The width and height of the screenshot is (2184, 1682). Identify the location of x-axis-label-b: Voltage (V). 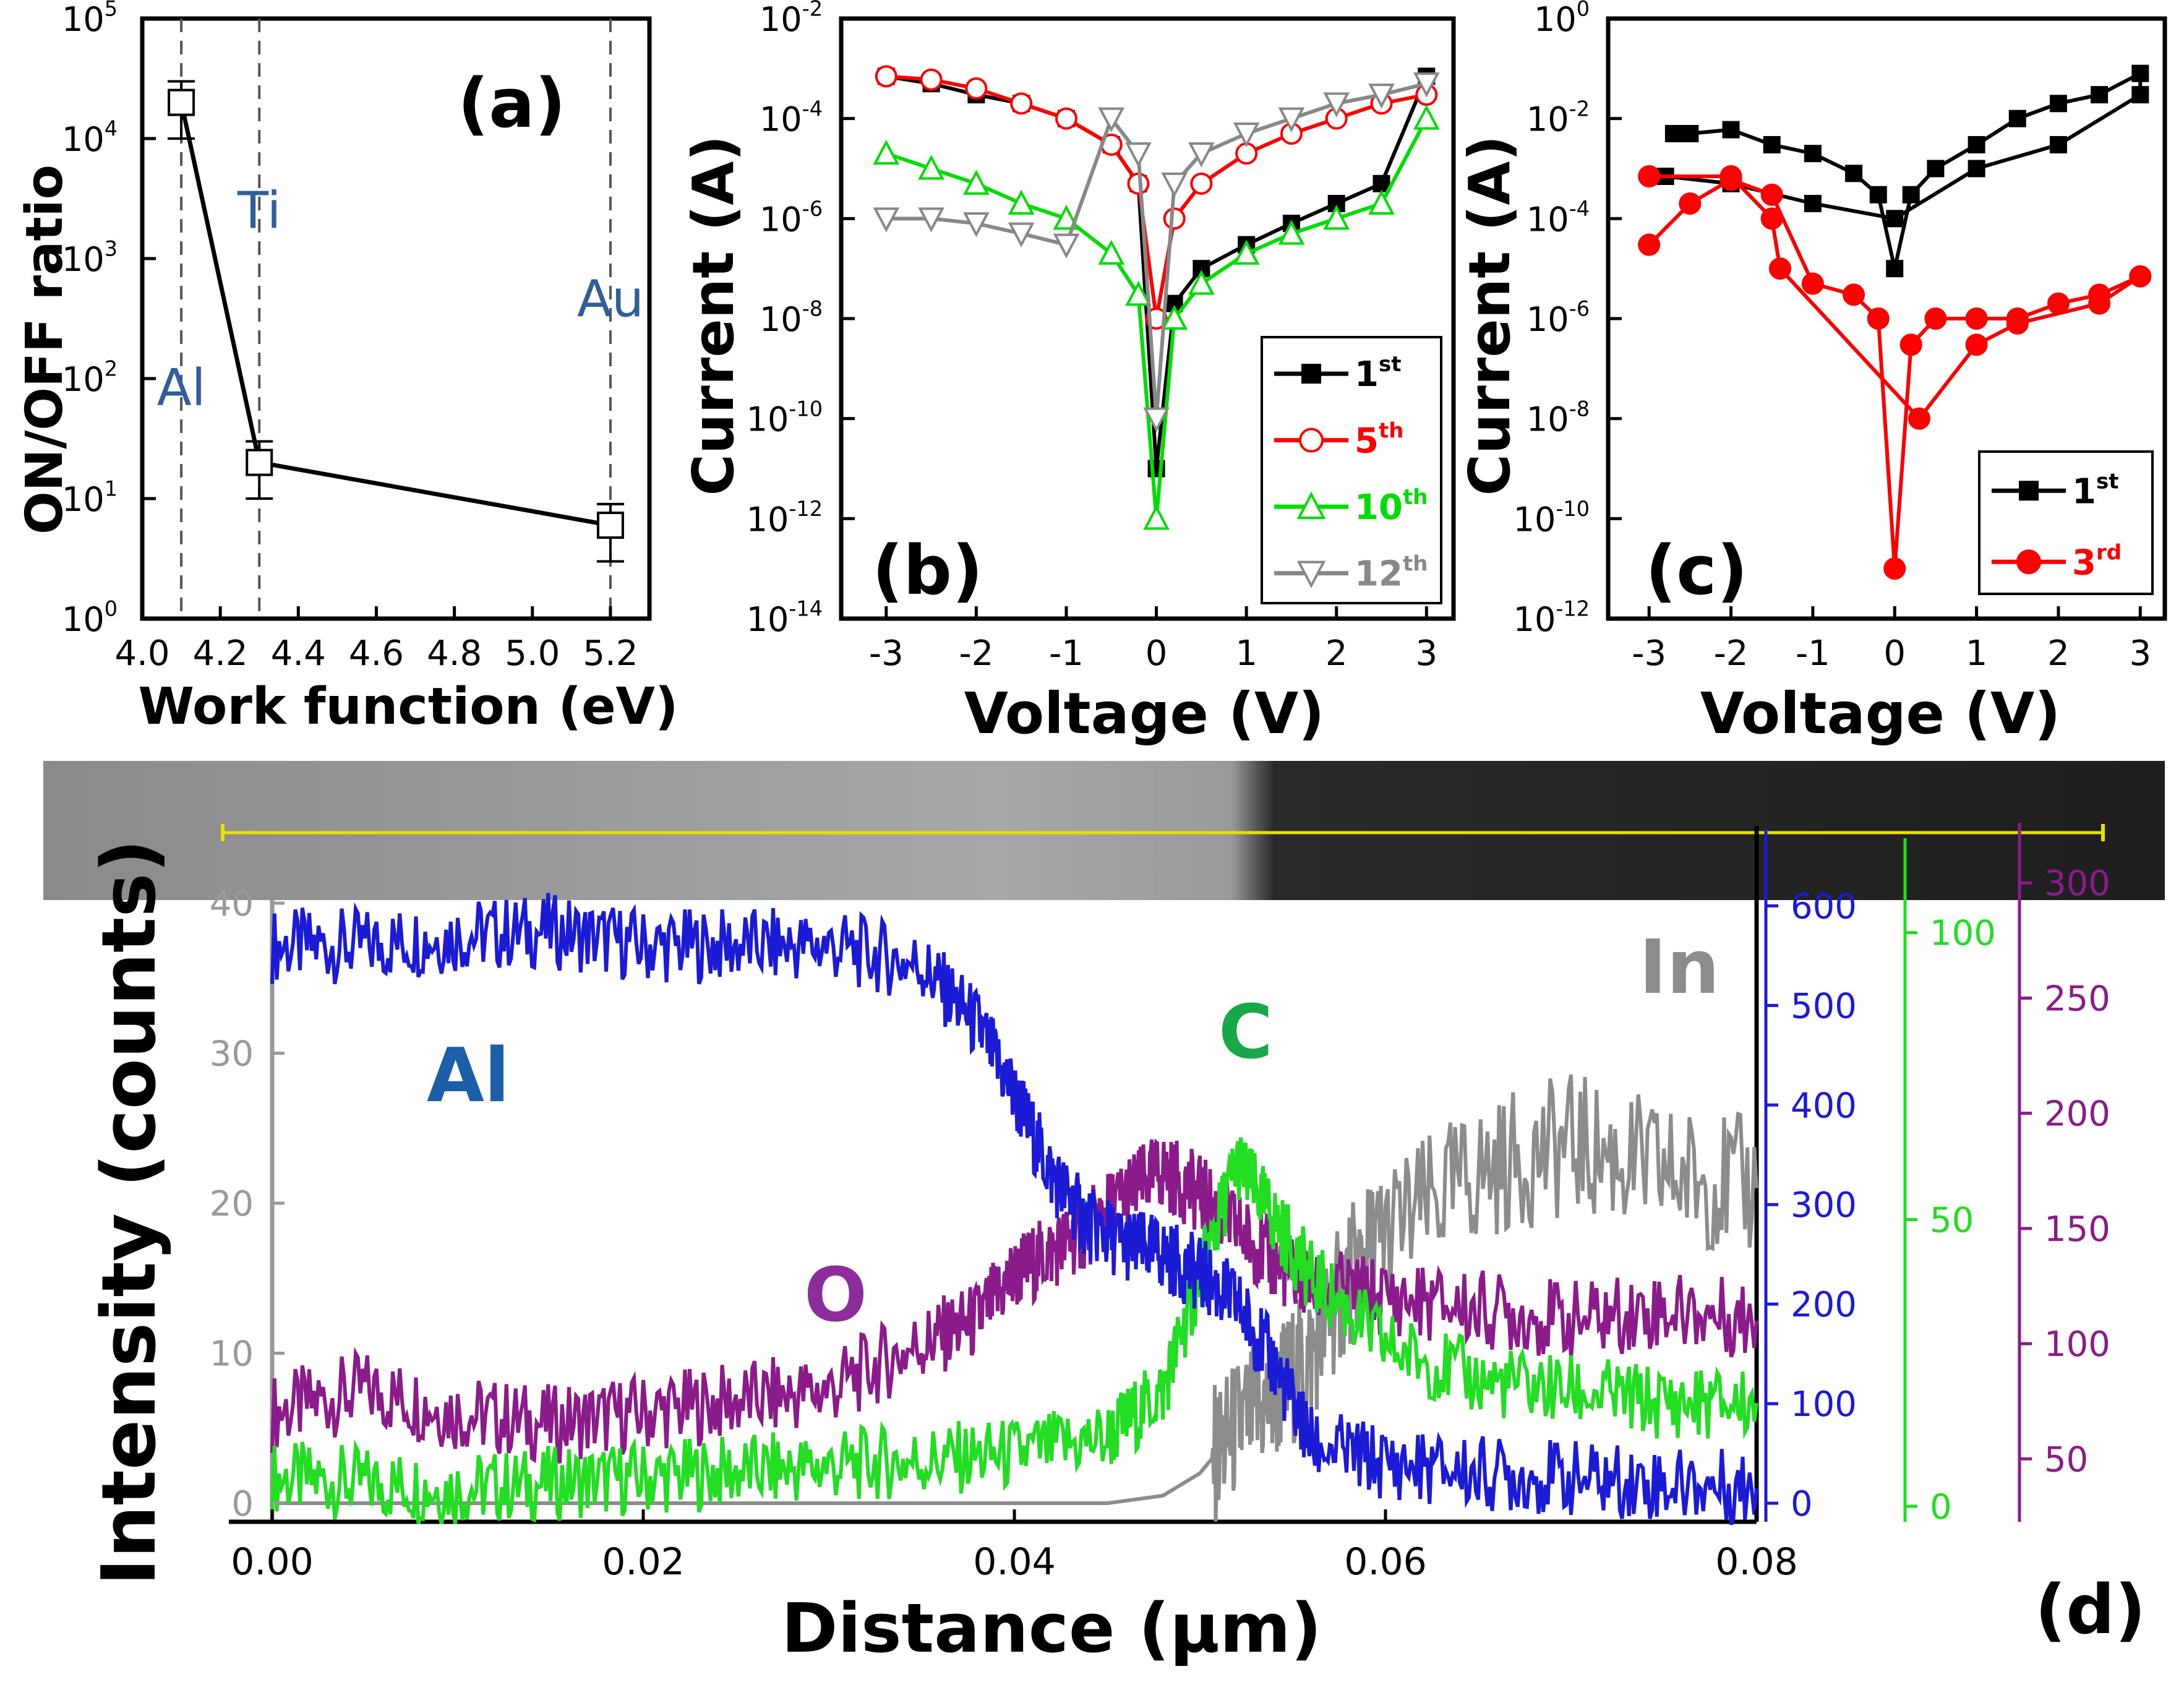
(1144, 714).